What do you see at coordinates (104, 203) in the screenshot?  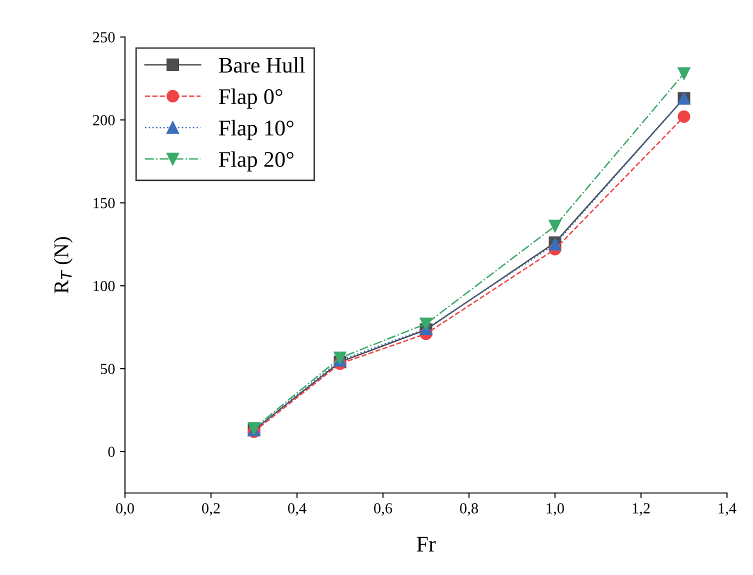 I see `y-tick-label: 150` at bounding box center [104, 203].